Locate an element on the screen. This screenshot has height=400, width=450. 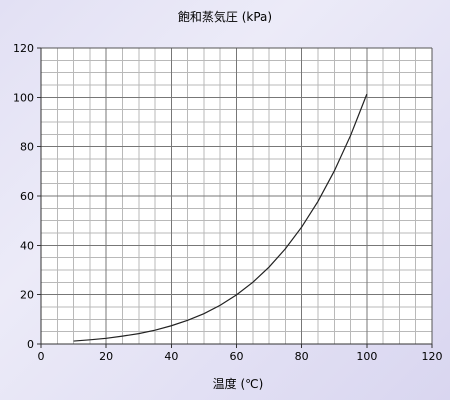
x-tick-label: 120 is located at coordinates (432, 356).